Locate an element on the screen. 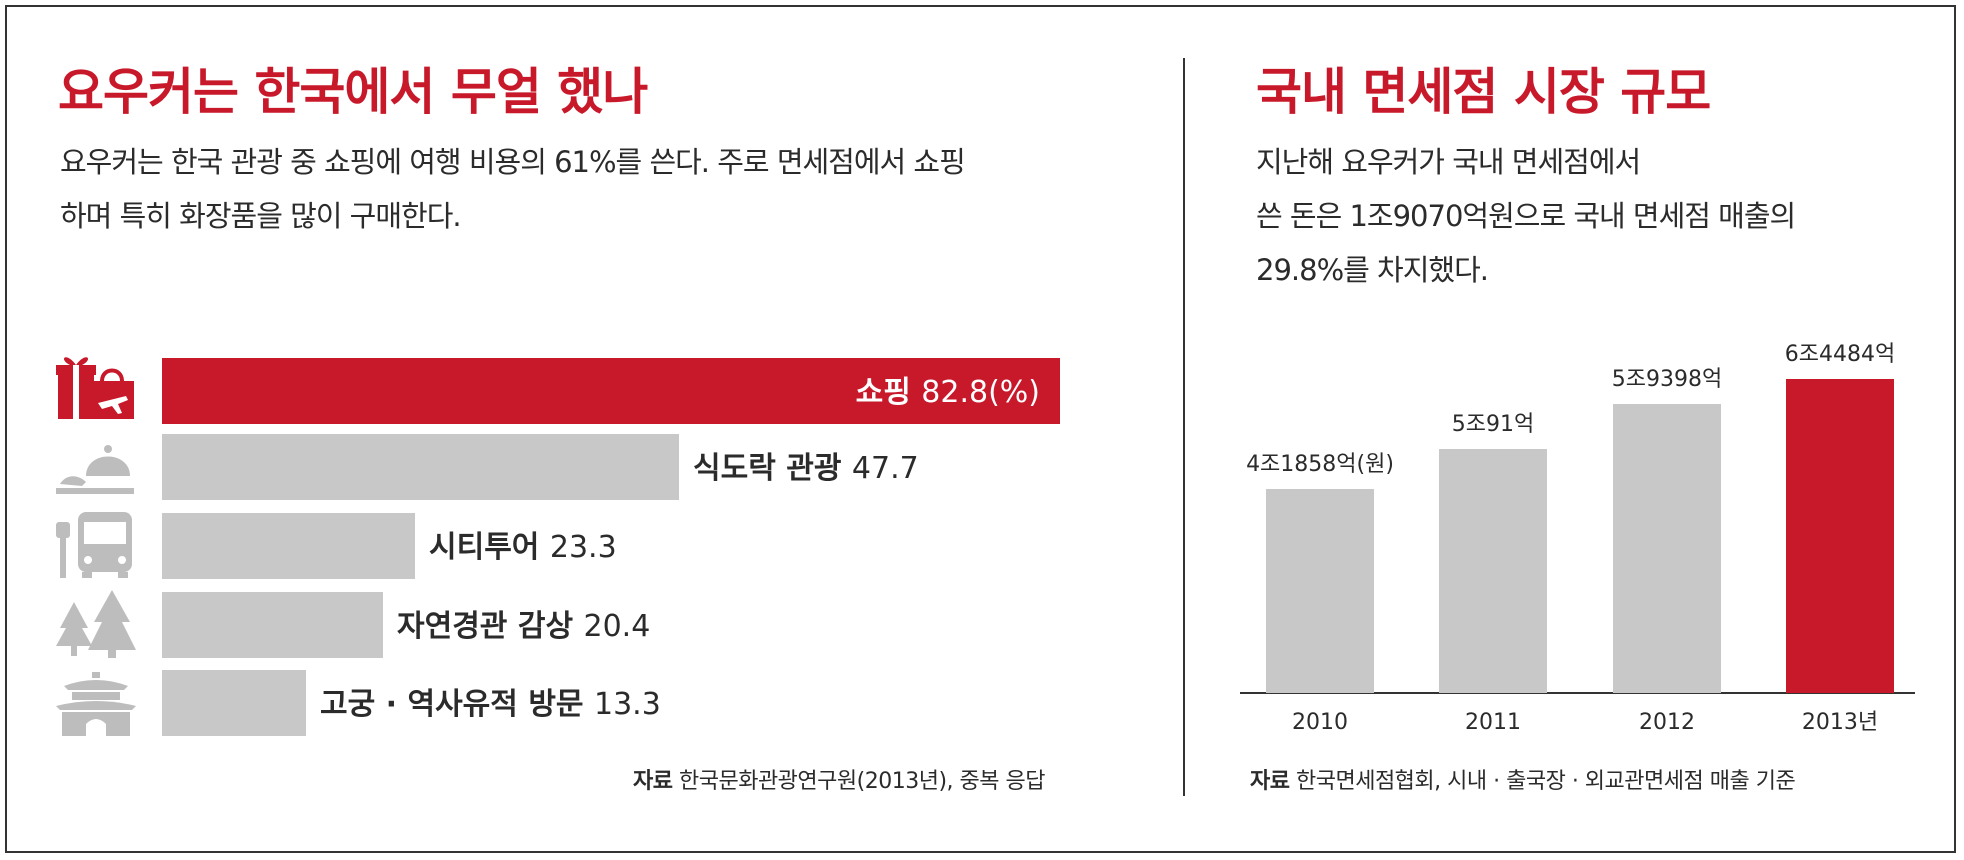  market-size-value-label: 4조1858억(원) is located at coordinates (1320, 464).